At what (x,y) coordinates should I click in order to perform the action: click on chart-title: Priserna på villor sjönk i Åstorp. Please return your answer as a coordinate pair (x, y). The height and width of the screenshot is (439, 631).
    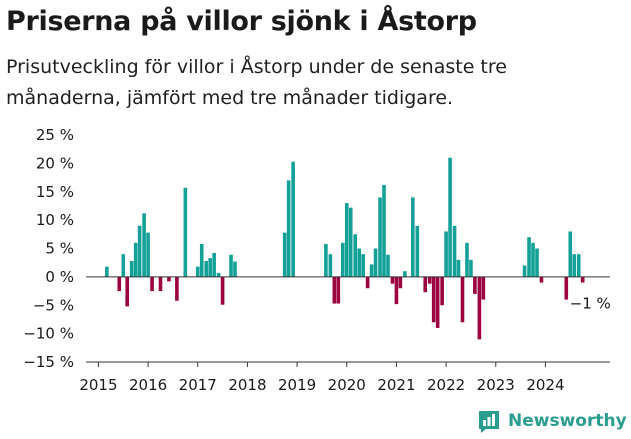
    Looking at the image, I should click on (241, 21).